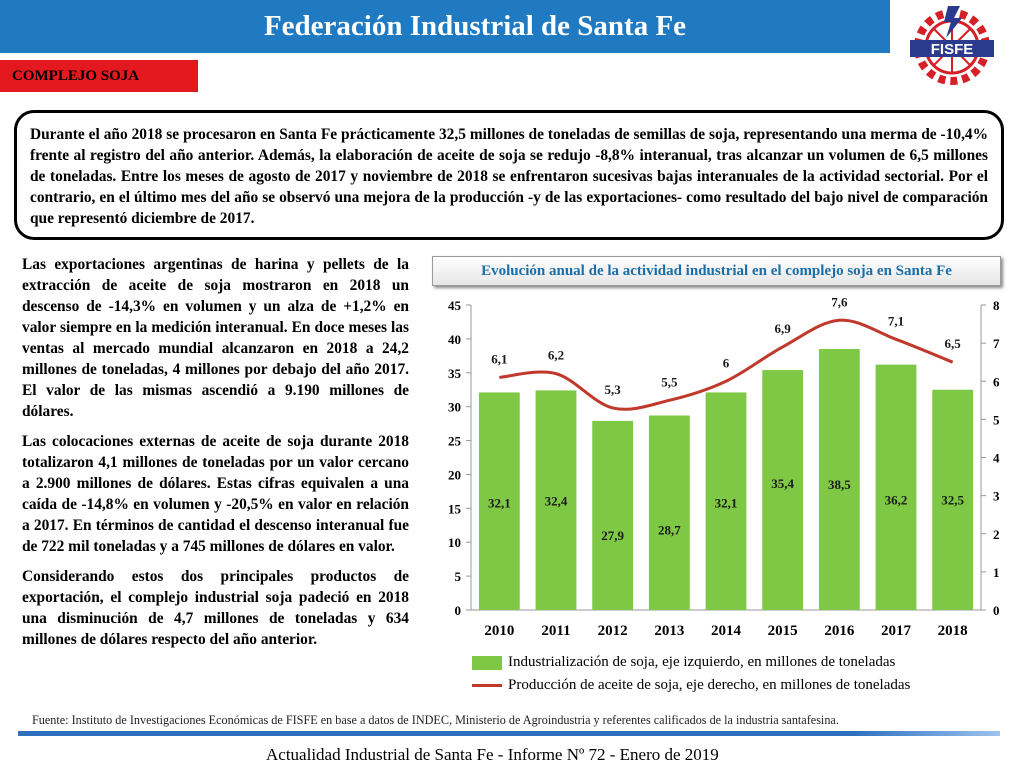  What do you see at coordinates (669, 529) in the screenshot?
I see `bar-value-label: 28,7` at bounding box center [669, 529].